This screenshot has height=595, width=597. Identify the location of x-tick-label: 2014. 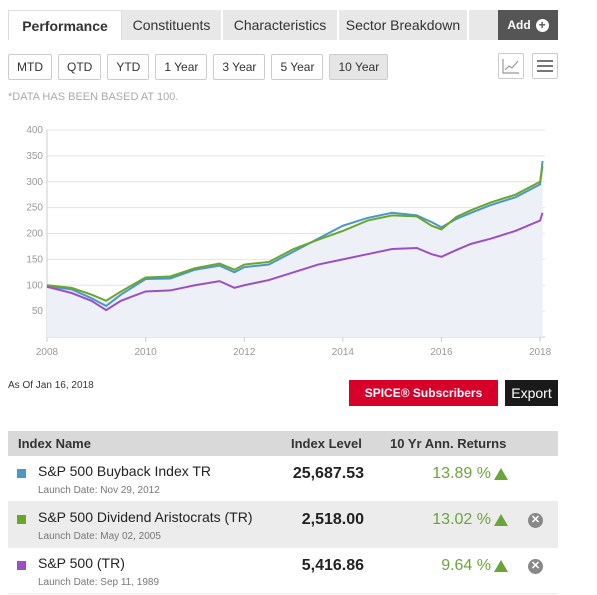
(343, 352).